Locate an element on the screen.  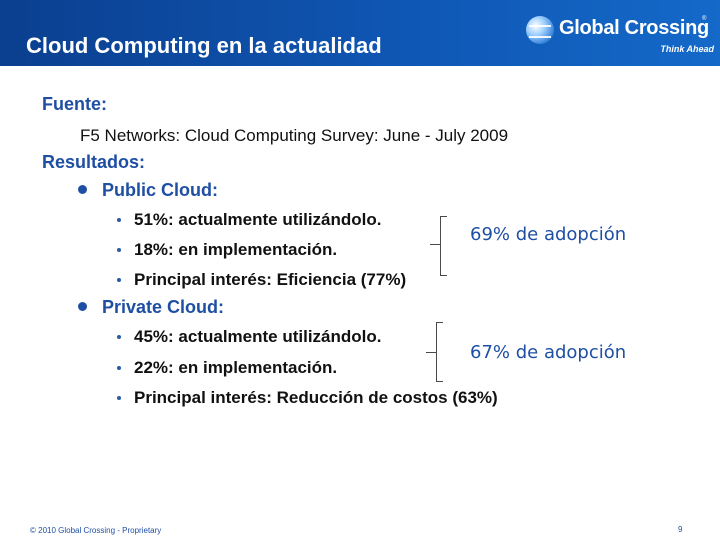
global-crossing-logo: Global Crossing ® Think Ahead is located at coordinates (621, 36).